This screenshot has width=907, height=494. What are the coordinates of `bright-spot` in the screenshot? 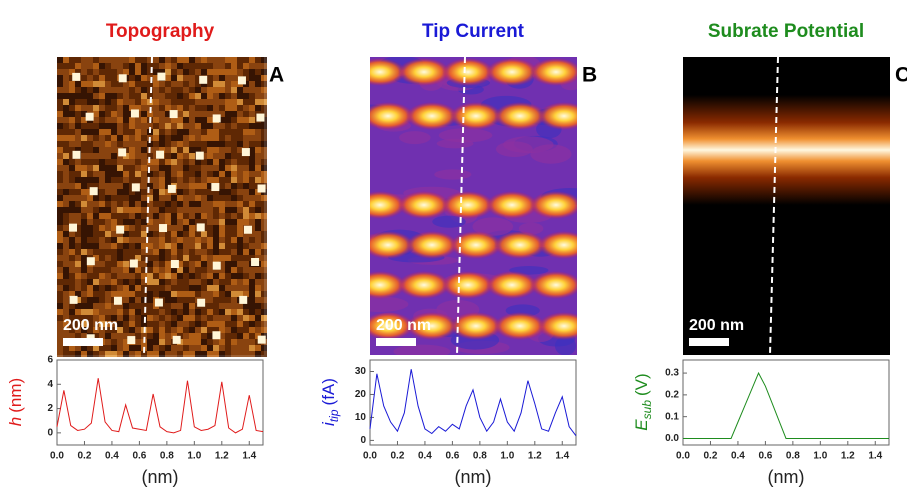 It's located at (243, 299).